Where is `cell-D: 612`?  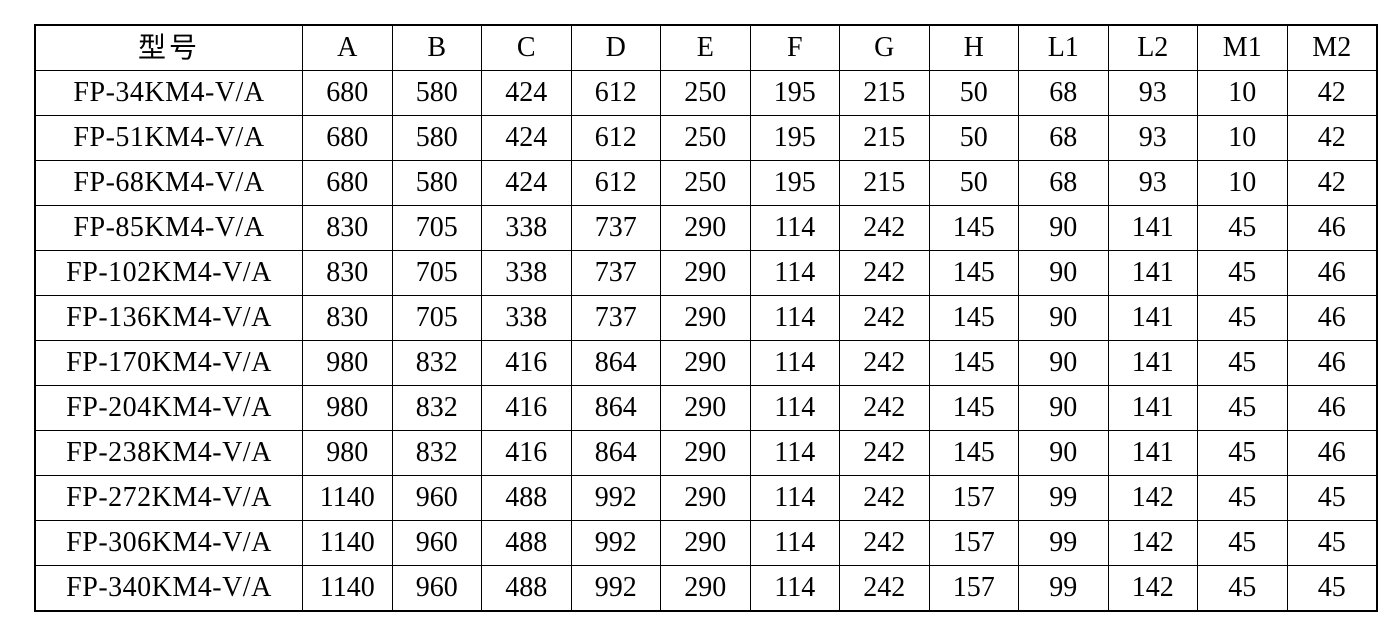
cell-D: 612 is located at coordinates (615, 93).